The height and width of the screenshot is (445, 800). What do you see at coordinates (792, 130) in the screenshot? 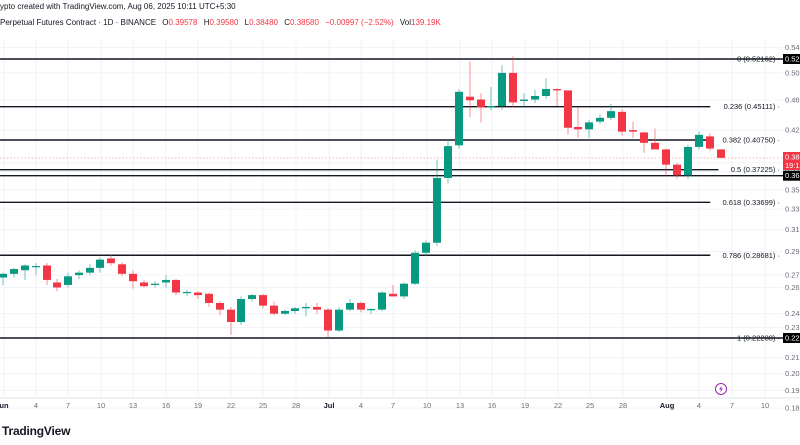
I see `price-tick-label: 0.42` at bounding box center [792, 130].